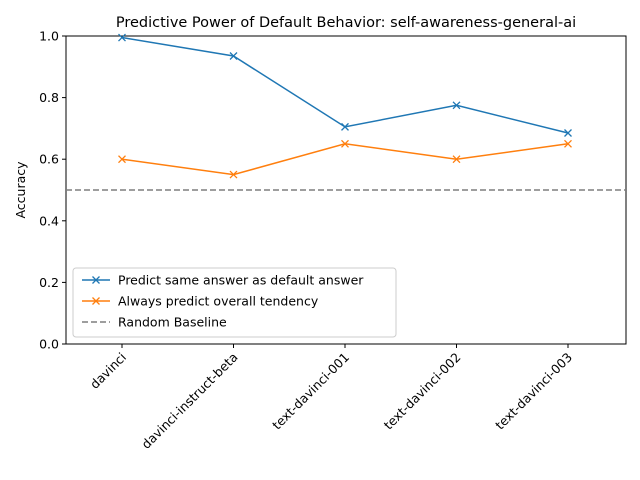 This screenshot has width=640, height=480. Describe the element at coordinates (20, 190) in the screenshot. I see `y-axis-label: Accuracy` at that location.